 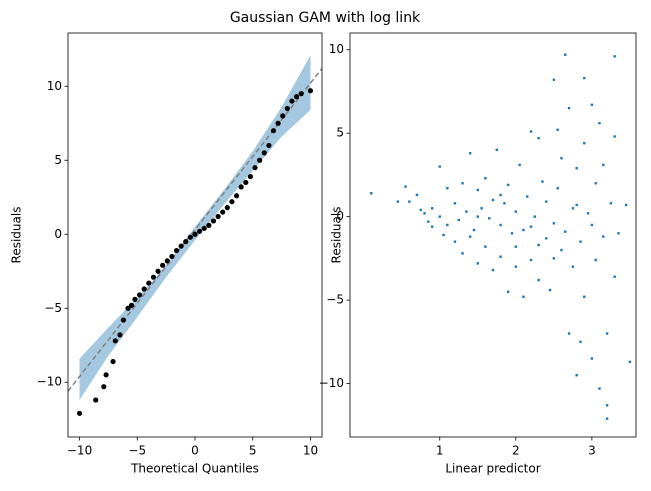 What do you see at coordinates (310, 451) in the screenshot?
I see `x-tick-label: 10` at bounding box center [310, 451].